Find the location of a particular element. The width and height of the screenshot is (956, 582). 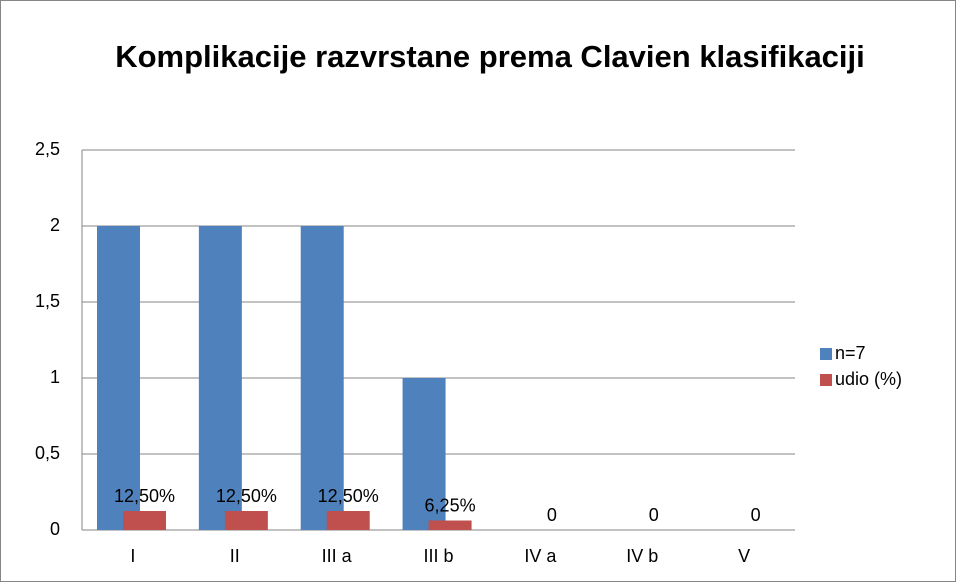

data-label: 6,25% is located at coordinates (450, 505).